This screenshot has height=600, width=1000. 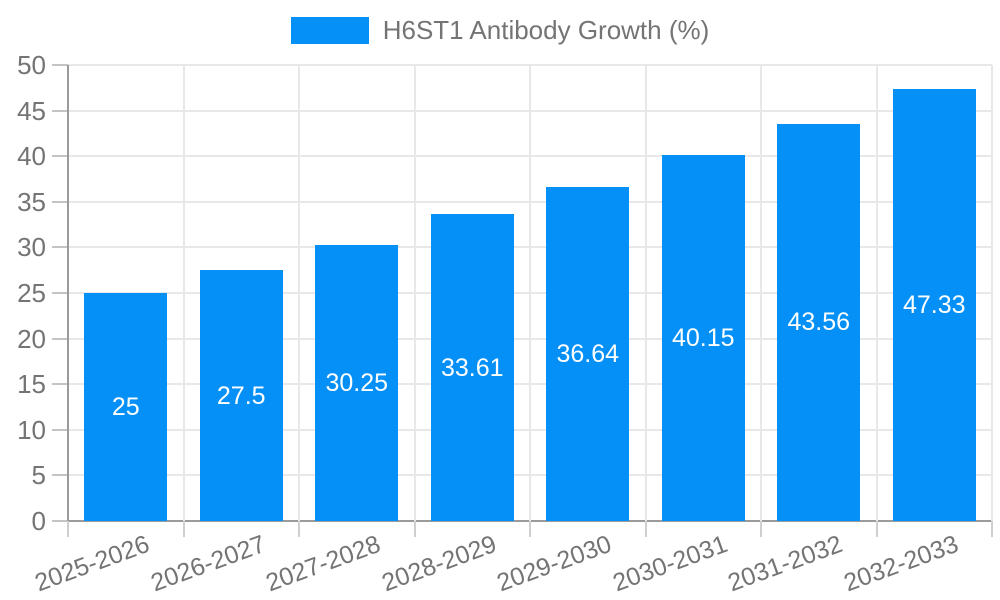 I want to click on bar-value-label: 30.25, so click(x=357, y=383).